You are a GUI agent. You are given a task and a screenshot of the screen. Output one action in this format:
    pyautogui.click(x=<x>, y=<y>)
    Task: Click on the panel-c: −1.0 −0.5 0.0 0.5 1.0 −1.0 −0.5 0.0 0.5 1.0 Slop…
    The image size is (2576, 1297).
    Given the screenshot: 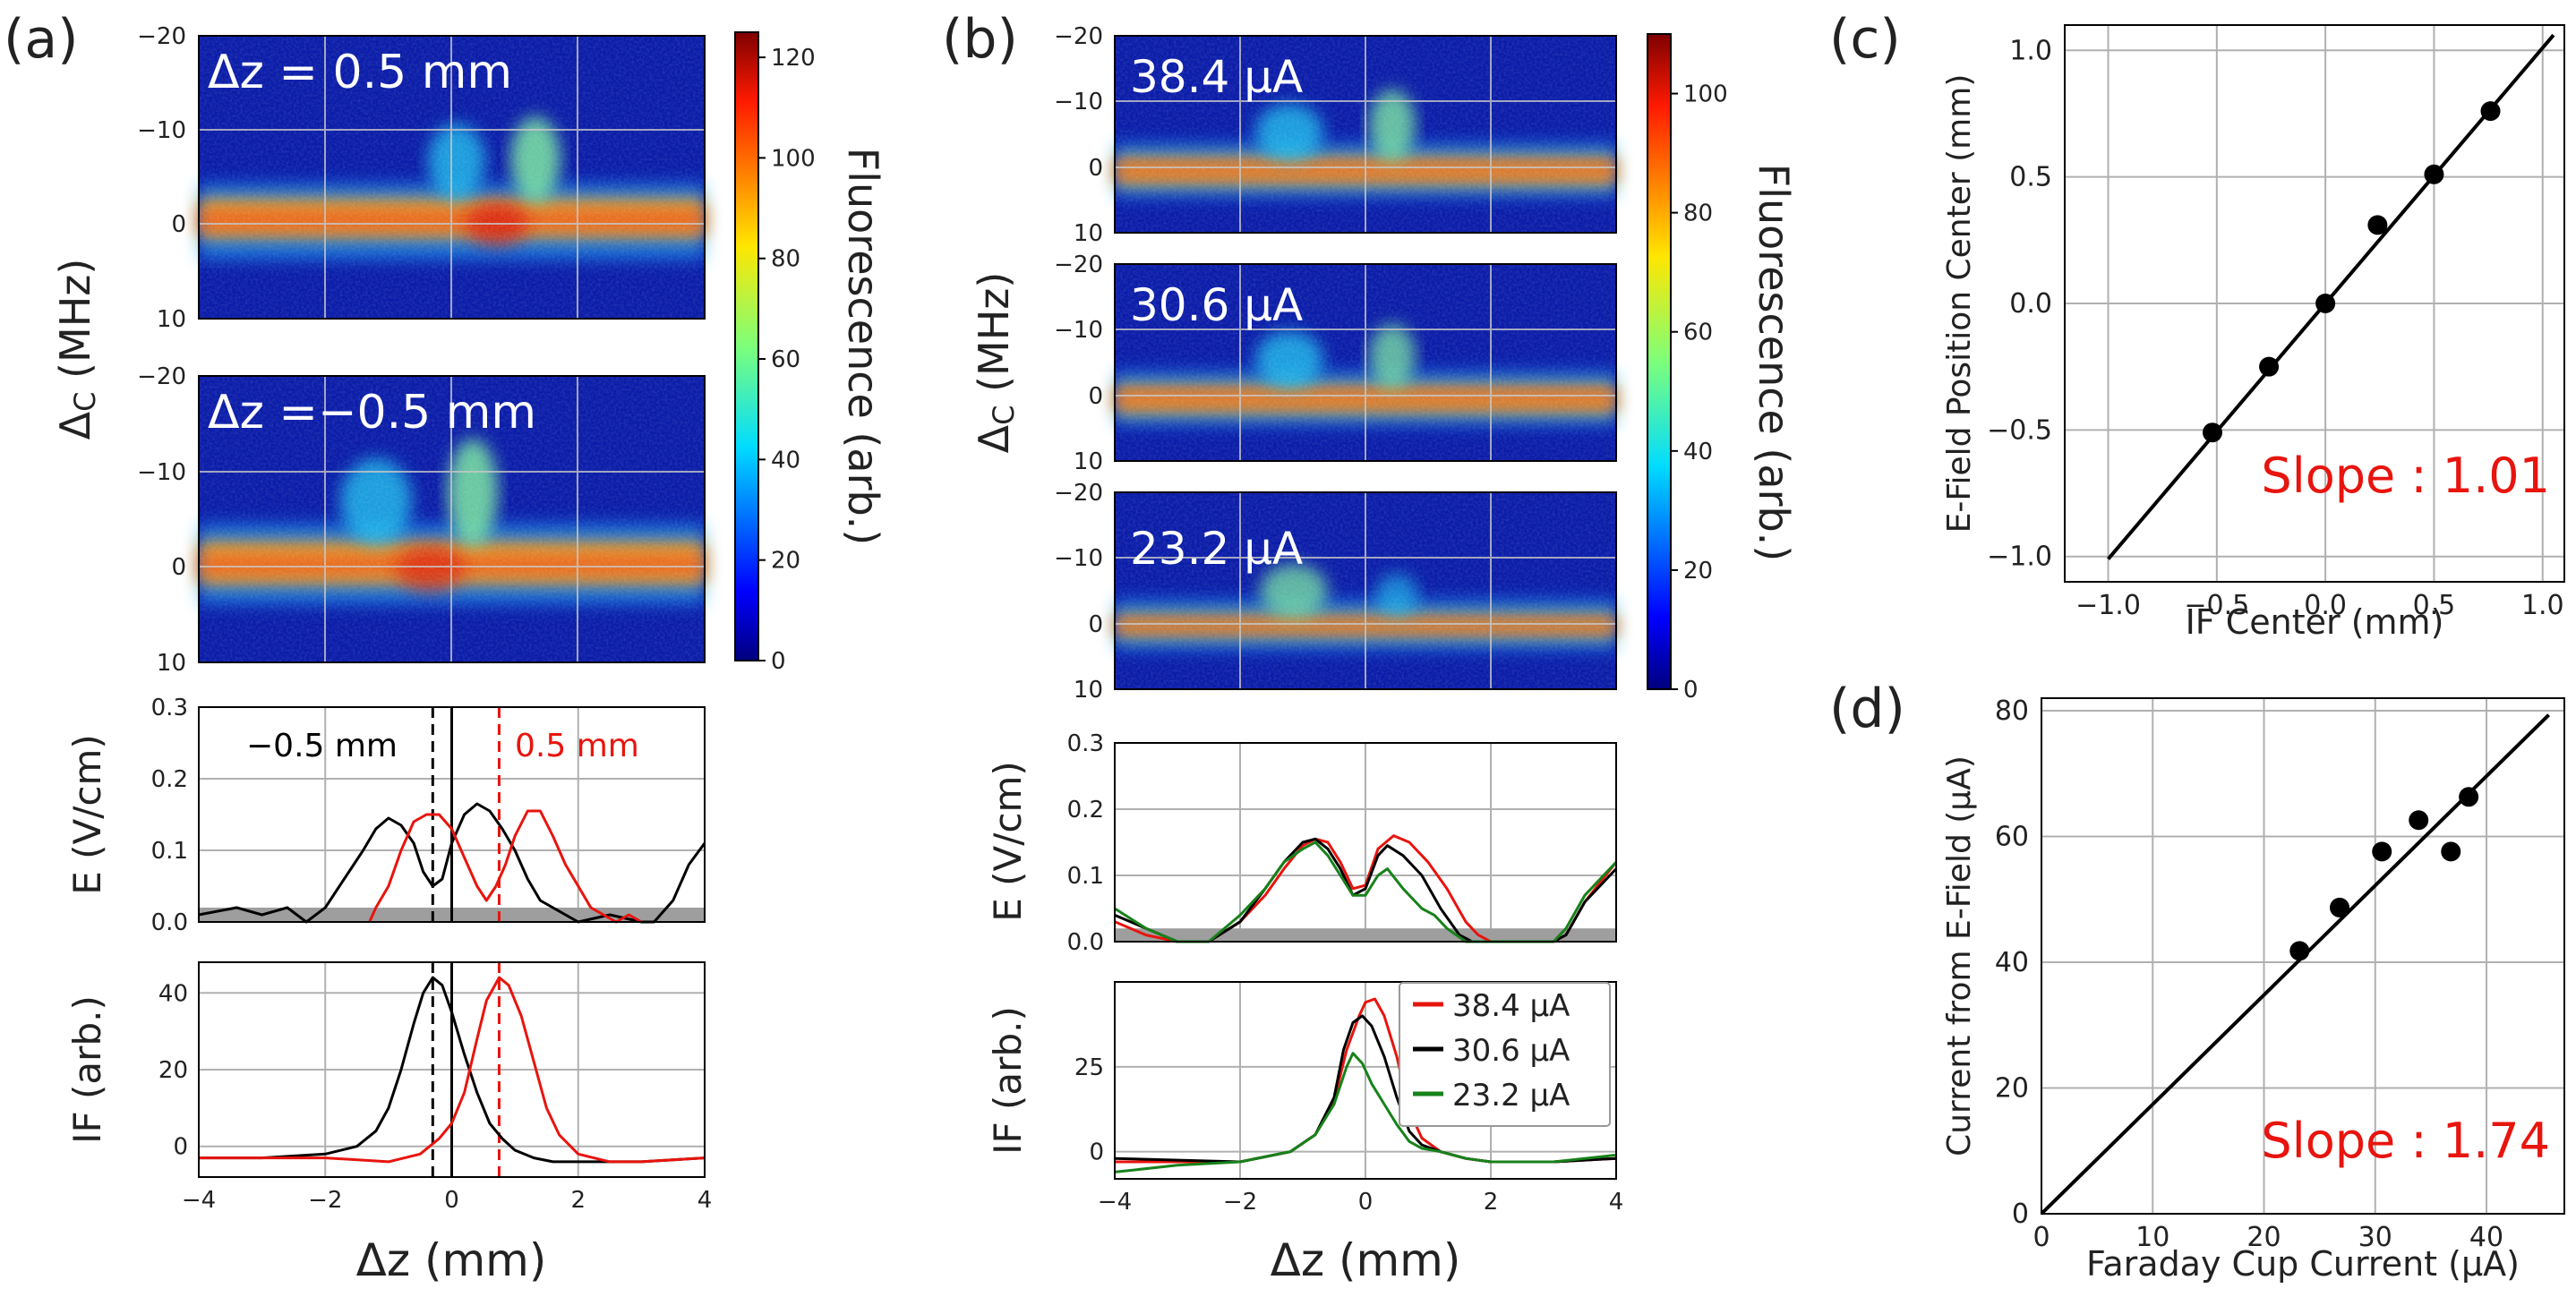 What is the action you would take?
    pyautogui.click(x=2253, y=333)
    